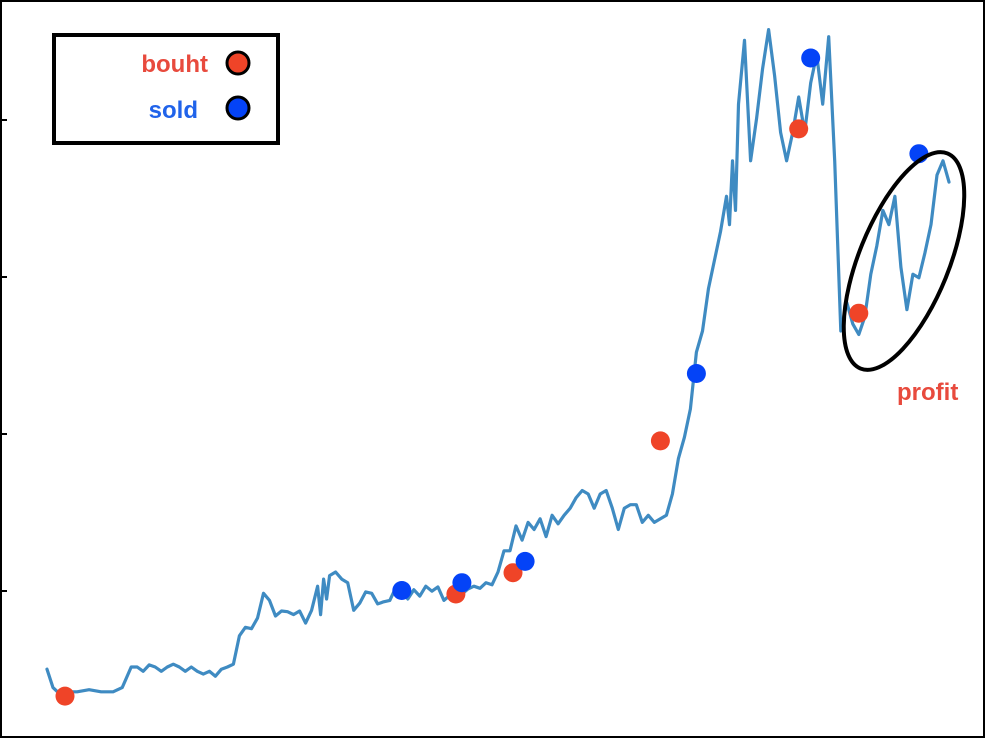  I want to click on profit-highlight-ellipse, so click(904, 261).